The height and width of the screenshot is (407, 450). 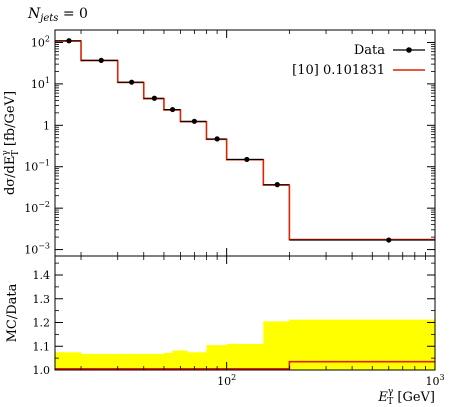 I want to click on x-axis-label: Eγ T [GeV], so click(x=406, y=397).